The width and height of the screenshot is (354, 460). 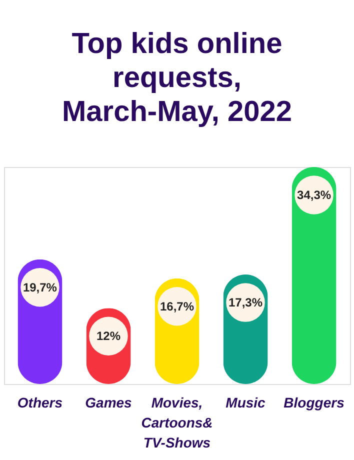 What do you see at coordinates (108, 402) in the screenshot?
I see `x-tick-label: Games` at bounding box center [108, 402].